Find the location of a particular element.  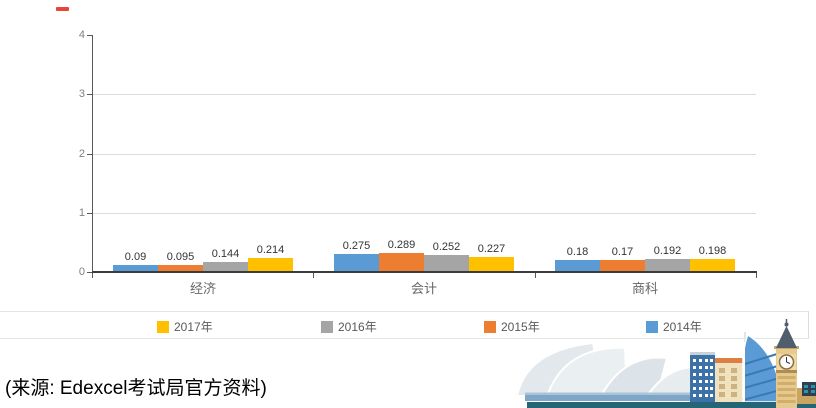

value-label: 0.289 is located at coordinates (401, 245).